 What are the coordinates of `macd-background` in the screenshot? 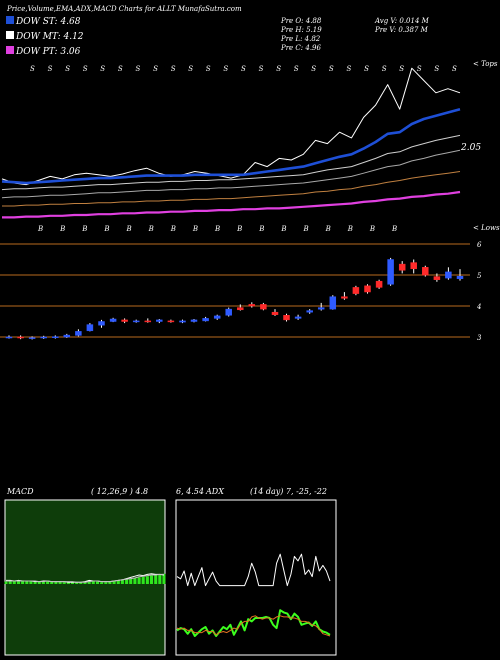 It's located at (85, 577).